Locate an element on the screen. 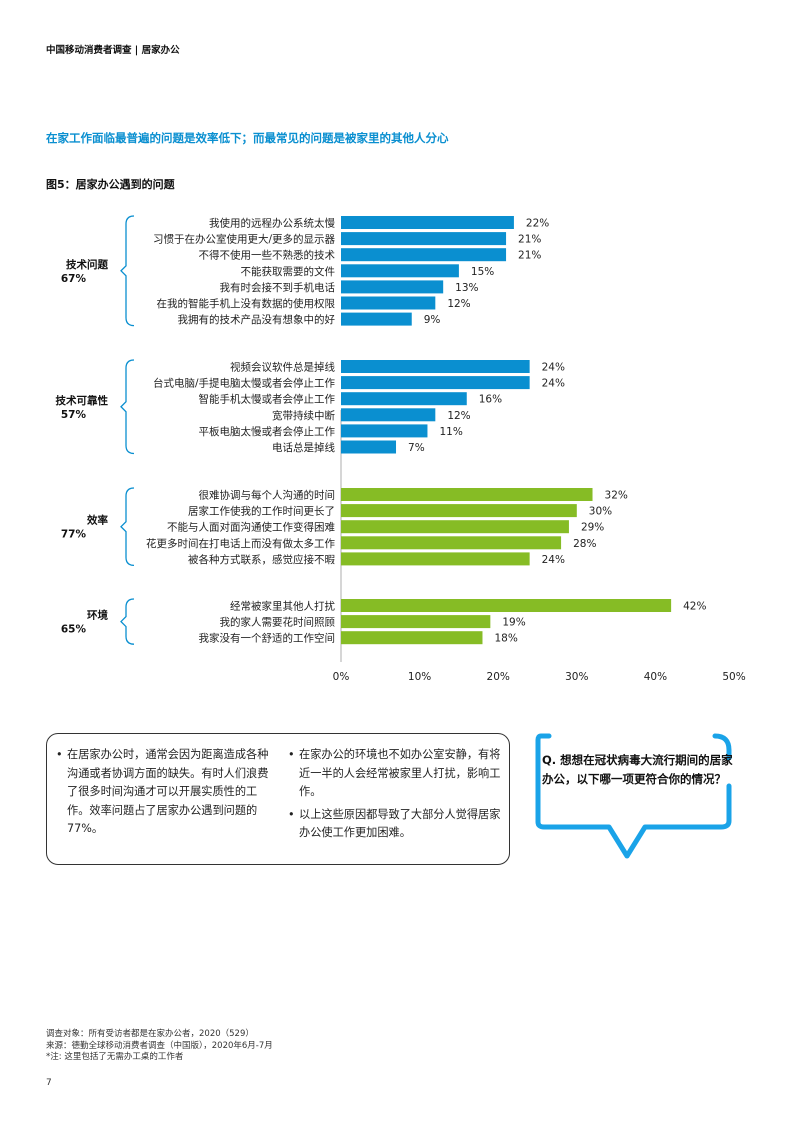  bar-label: 很难协调与每个人沟通的时间 is located at coordinates (267, 495).